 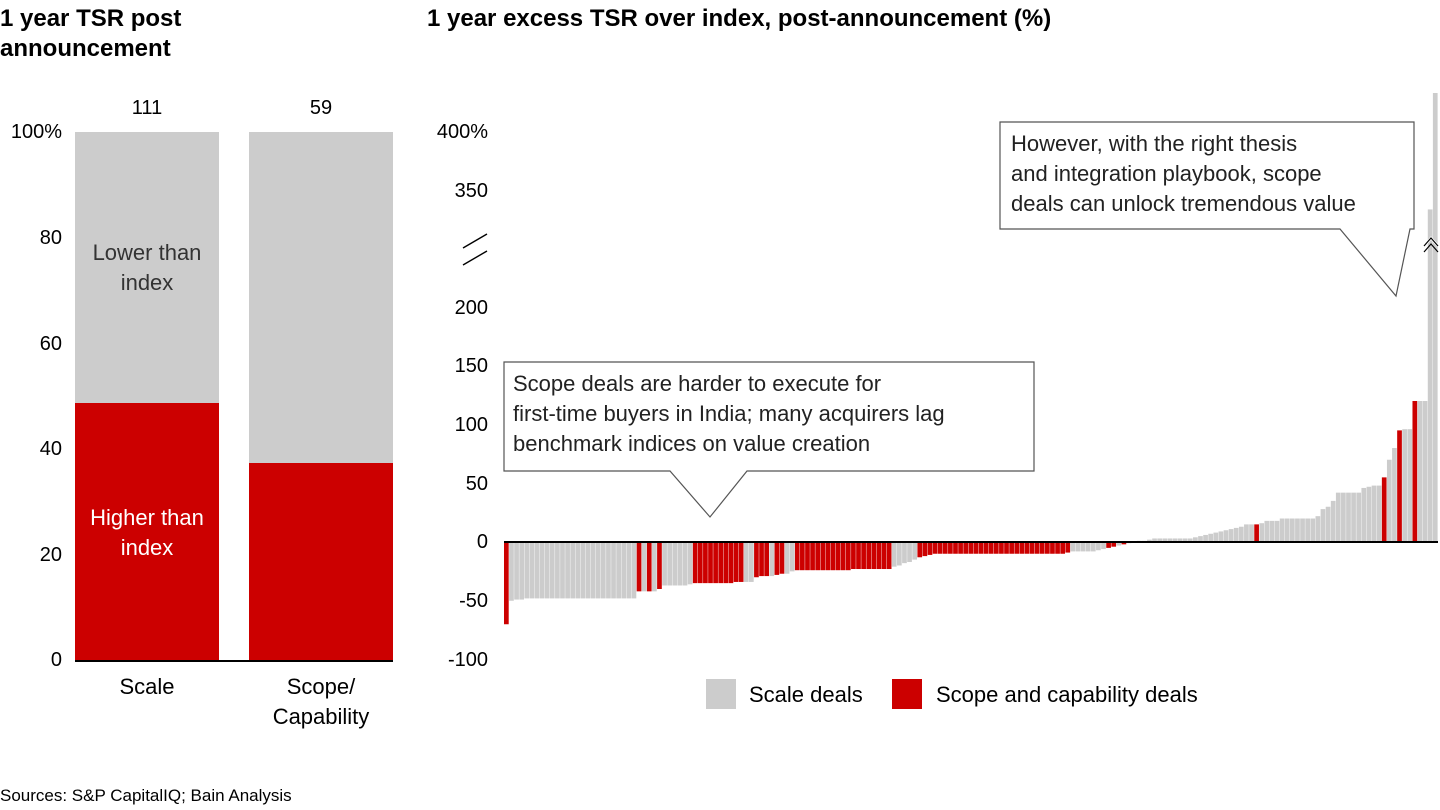 I want to click on bar-scope-lower, so click(x=321, y=297).